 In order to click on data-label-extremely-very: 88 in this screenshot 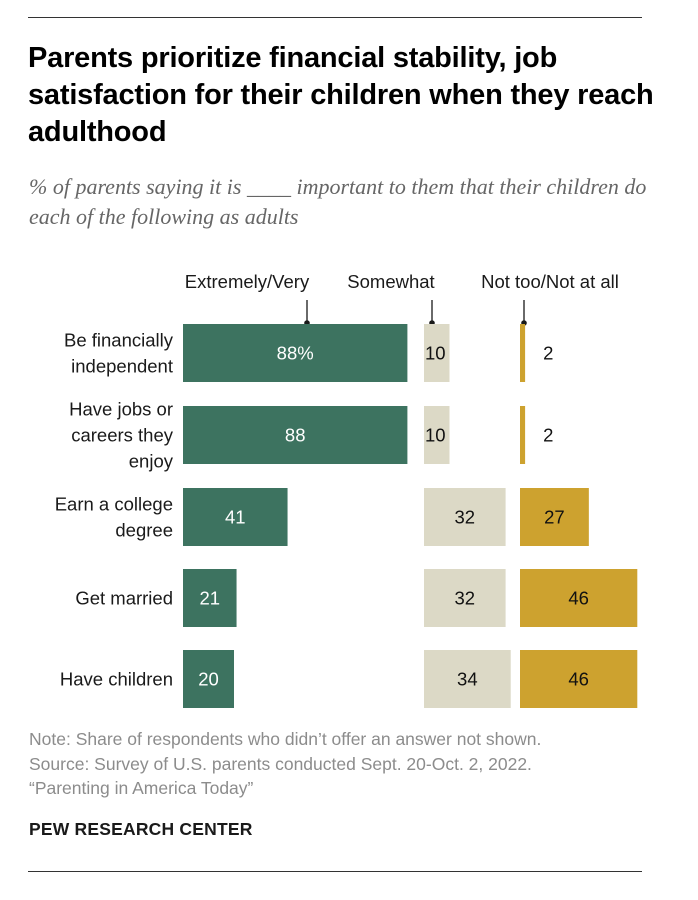, I will do `click(295, 435)`.